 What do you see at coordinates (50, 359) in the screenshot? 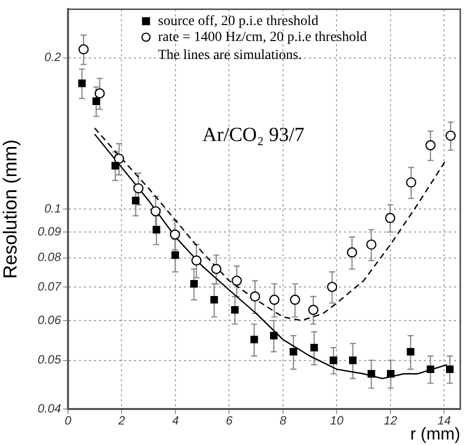
I see `y-tick-label: 0.05` at bounding box center [50, 359].